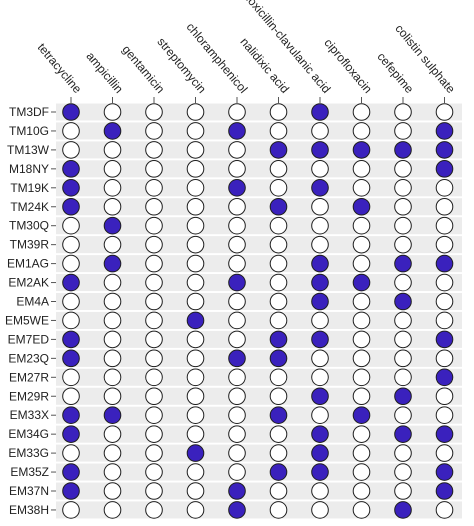 This screenshot has height=526, width=474. Describe the element at coordinates (29, 131) in the screenshot. I see `row-label: TM10G` at that location.